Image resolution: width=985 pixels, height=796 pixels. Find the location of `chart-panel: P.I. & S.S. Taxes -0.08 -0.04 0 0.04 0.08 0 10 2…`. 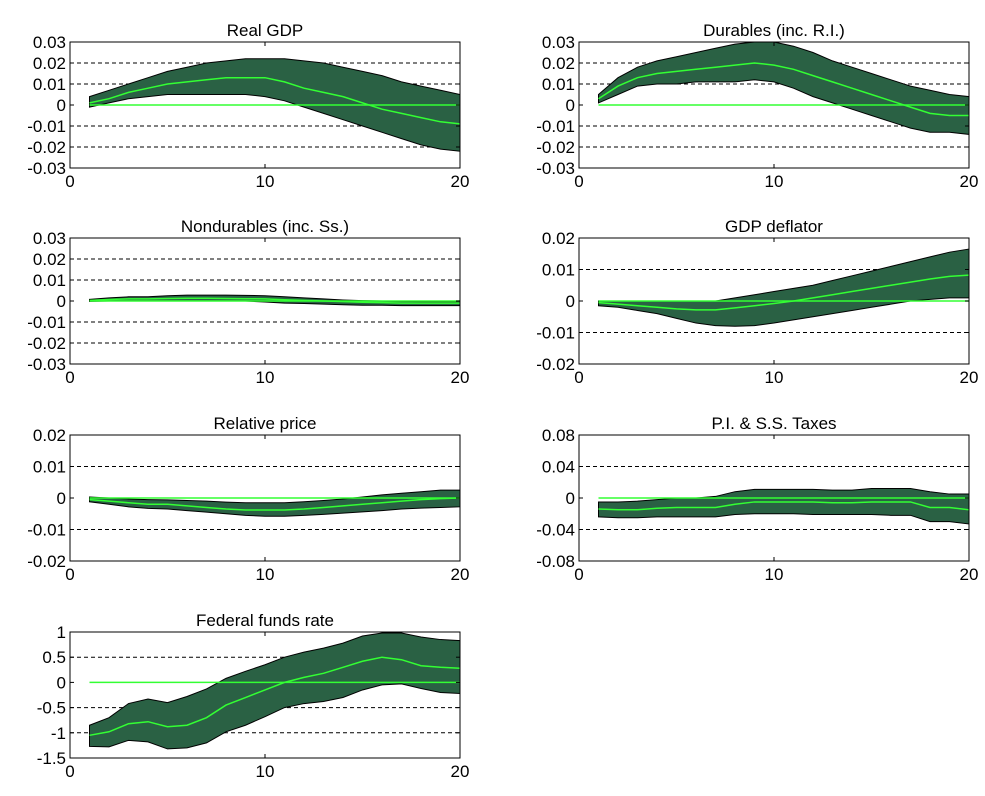

chart-panel: P.I. & S.S. Taxes -0.08 -0.04 0 0.04 0.08 0 10 2… is located at coordinates (757, 499).